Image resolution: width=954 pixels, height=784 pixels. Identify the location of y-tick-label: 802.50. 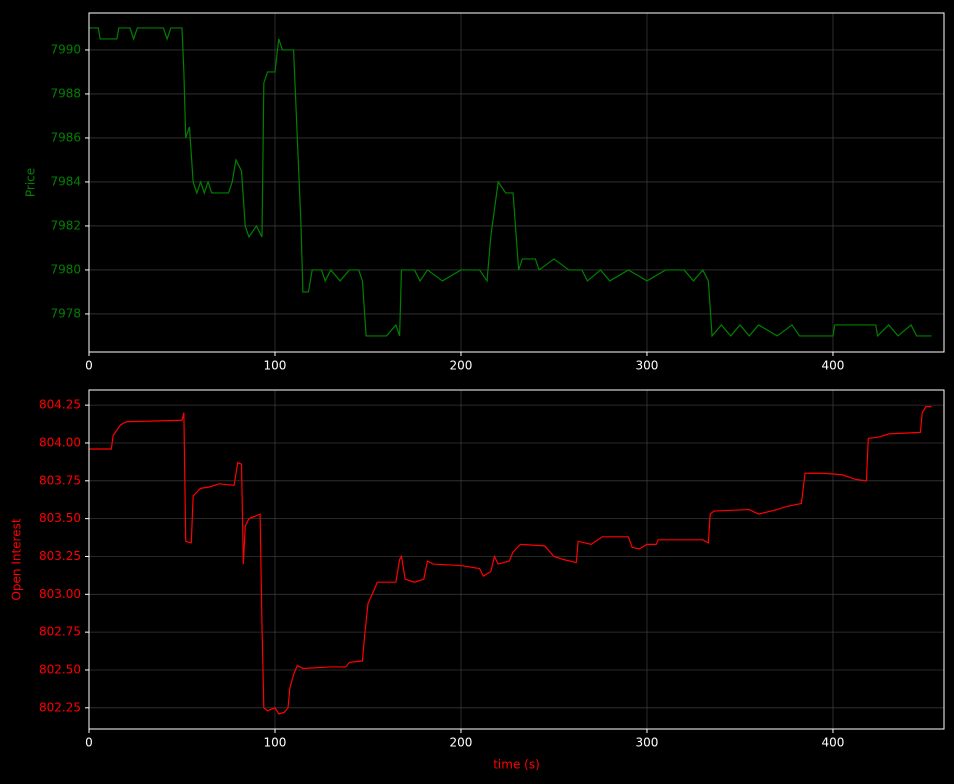
(60, 669).